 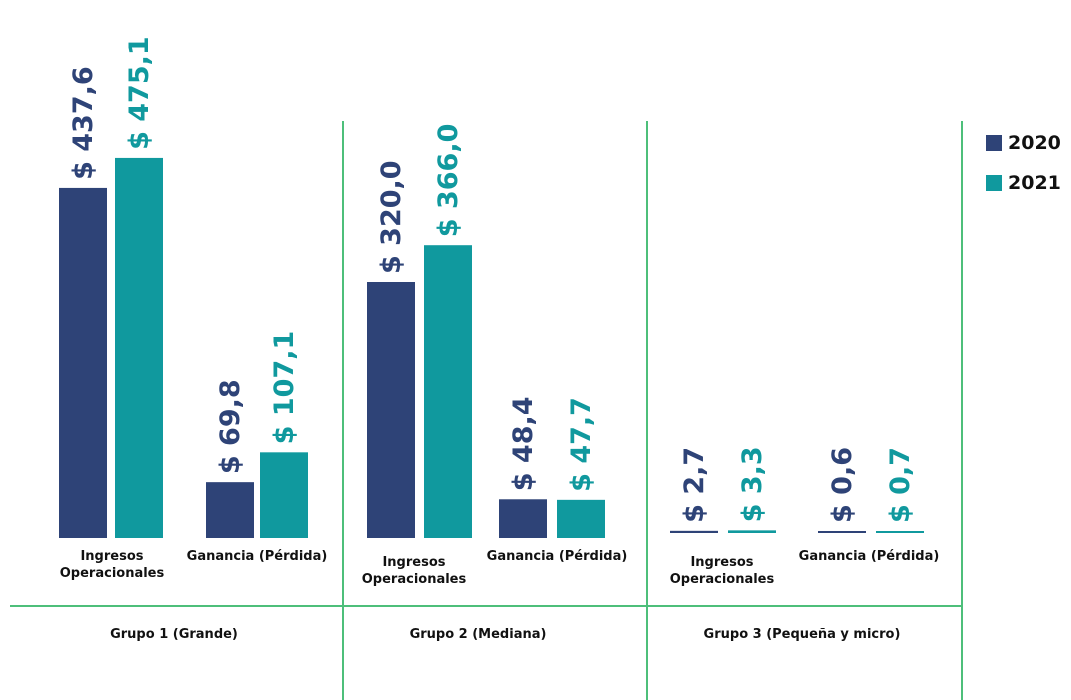 I want to click on legend-item-2020: 2020, so click(x=1023, y=143).